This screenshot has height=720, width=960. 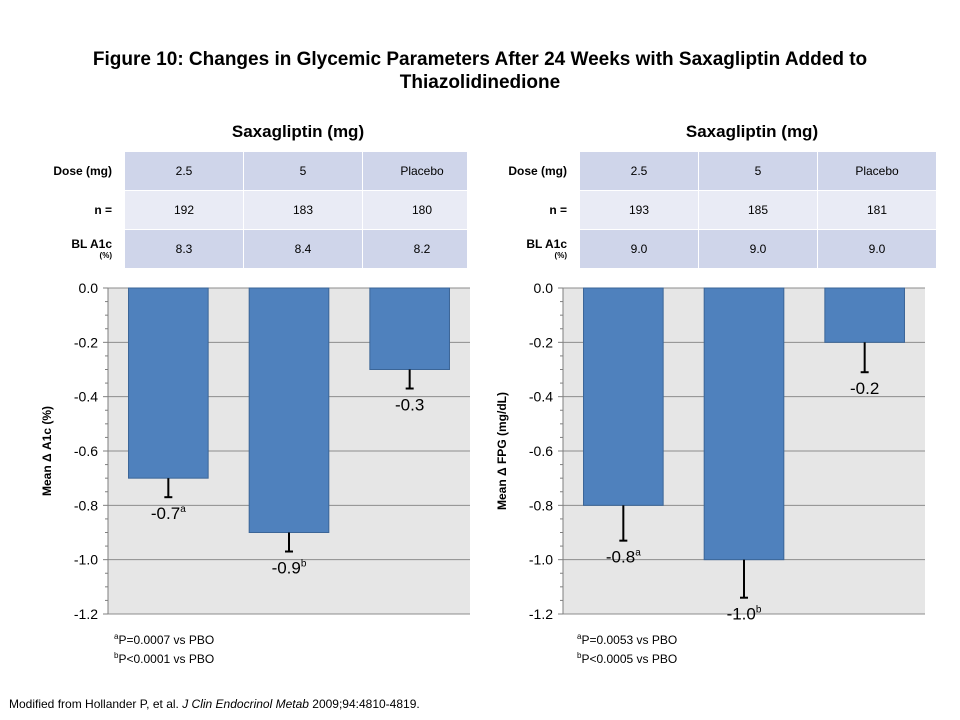 What do you see at coordinates (409, 405) in the screenshot?
I see `data-label: -0.3` at bounding box center [409, 405].